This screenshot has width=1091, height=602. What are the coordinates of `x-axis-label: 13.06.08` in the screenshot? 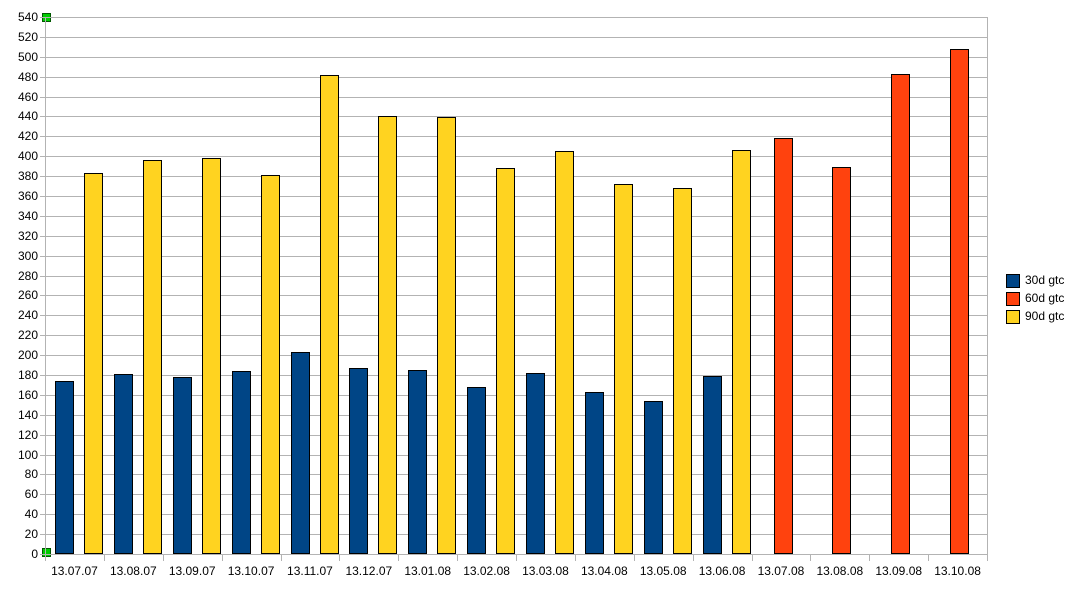 It's located at (722, 571).